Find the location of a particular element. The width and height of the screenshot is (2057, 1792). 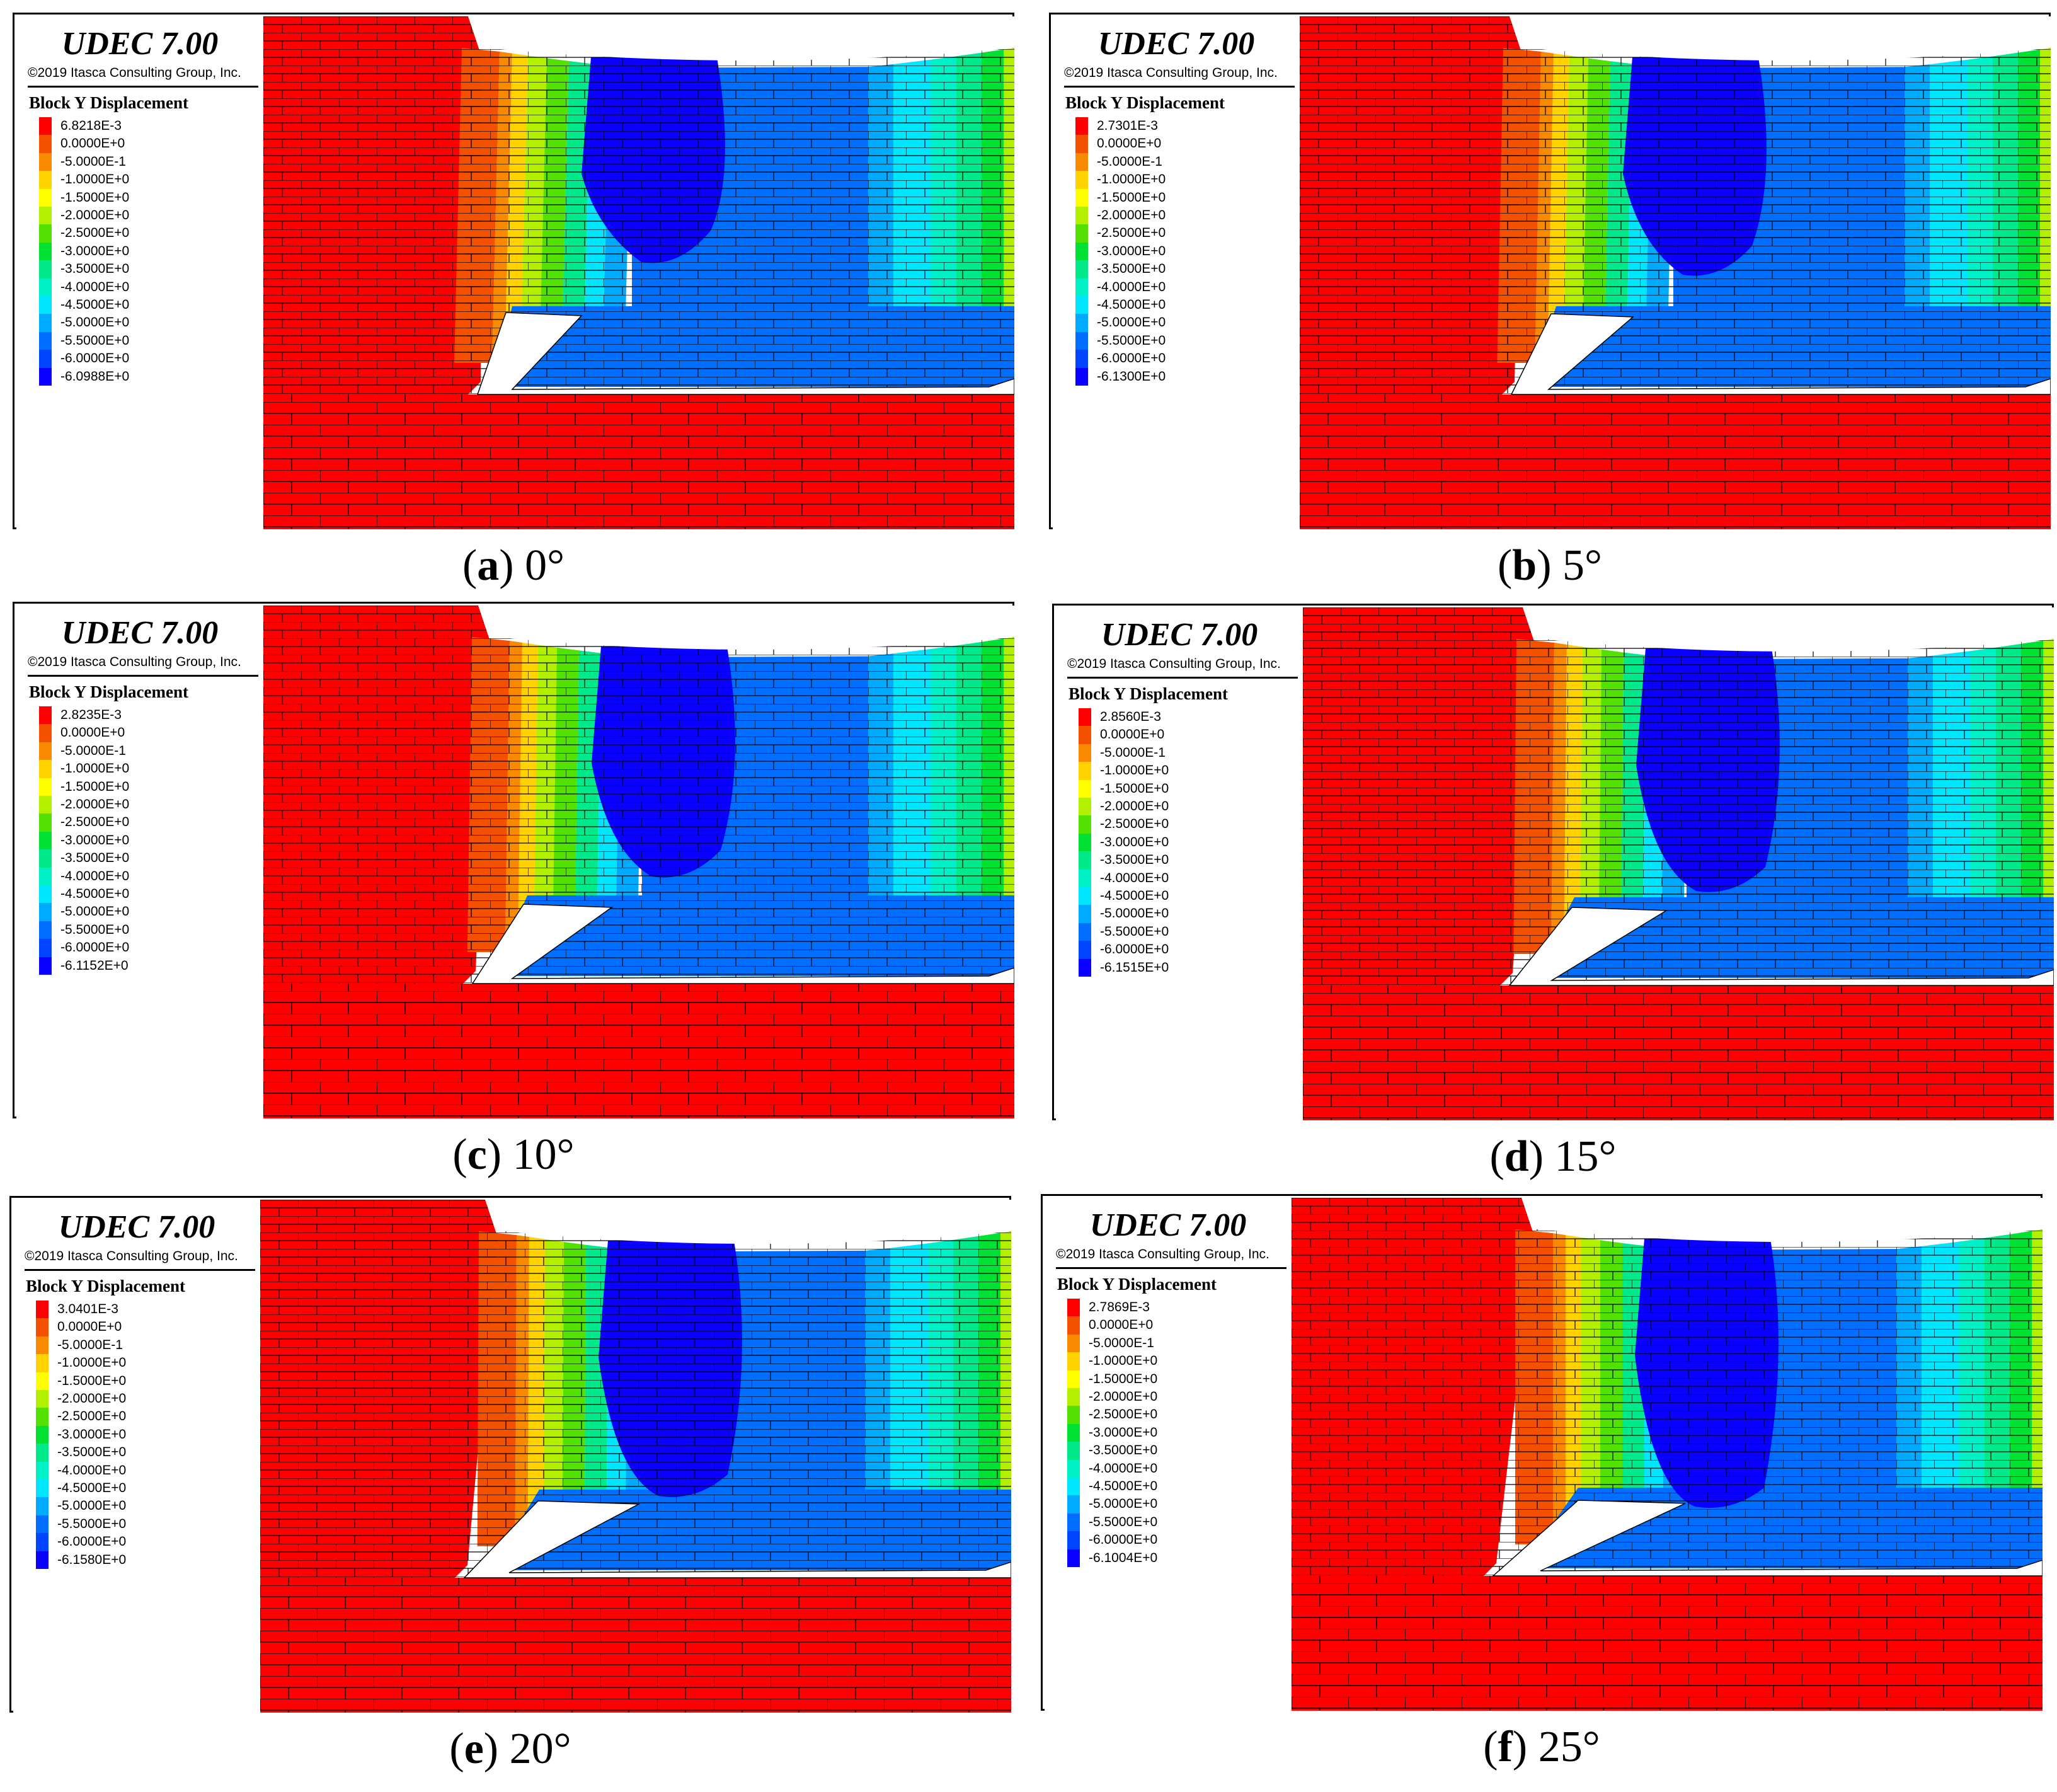

legend-value: -6.0000E+0 is located at coordinates (95, 359).